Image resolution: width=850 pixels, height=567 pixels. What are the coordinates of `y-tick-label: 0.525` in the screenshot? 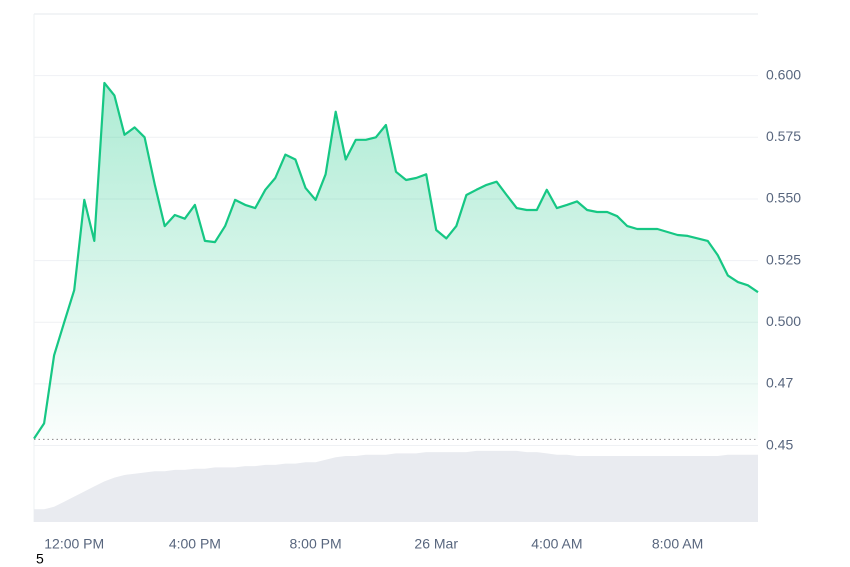 It's located at (783, 259).